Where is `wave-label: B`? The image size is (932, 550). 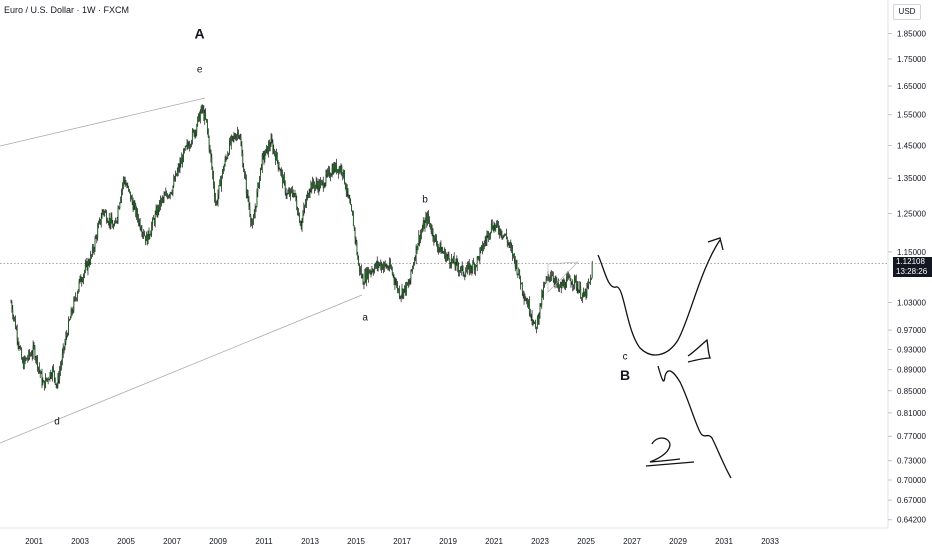 wave-label: B is located at coordinates (625, 375).